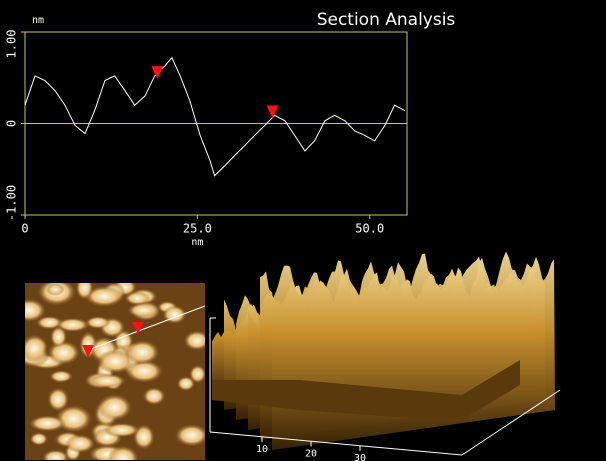 The width and height of the screenshot is (606, 461). What do you see at coordinates (38, 20) in the screenshot?
I see `y-axis-label: nm` at bounding box center [38, 20].